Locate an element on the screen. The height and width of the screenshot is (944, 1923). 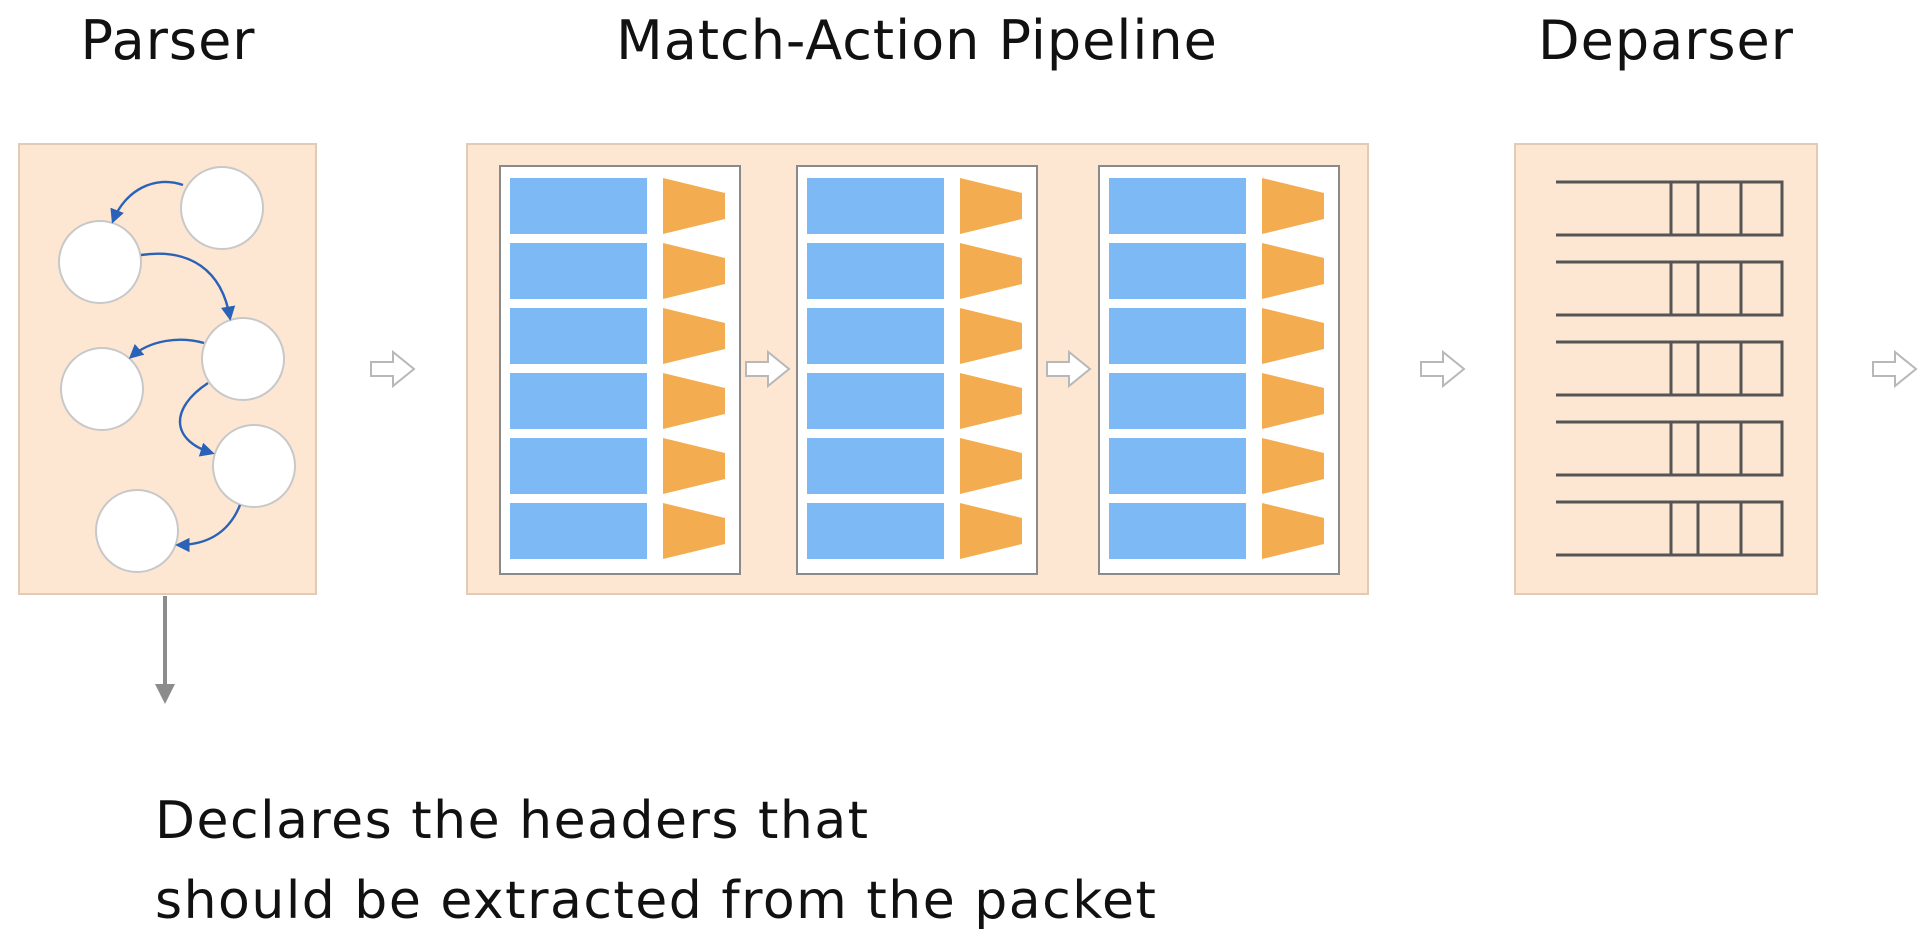
pipeline-title: Match-Action Pipeline is located at coordinates (917, 40).